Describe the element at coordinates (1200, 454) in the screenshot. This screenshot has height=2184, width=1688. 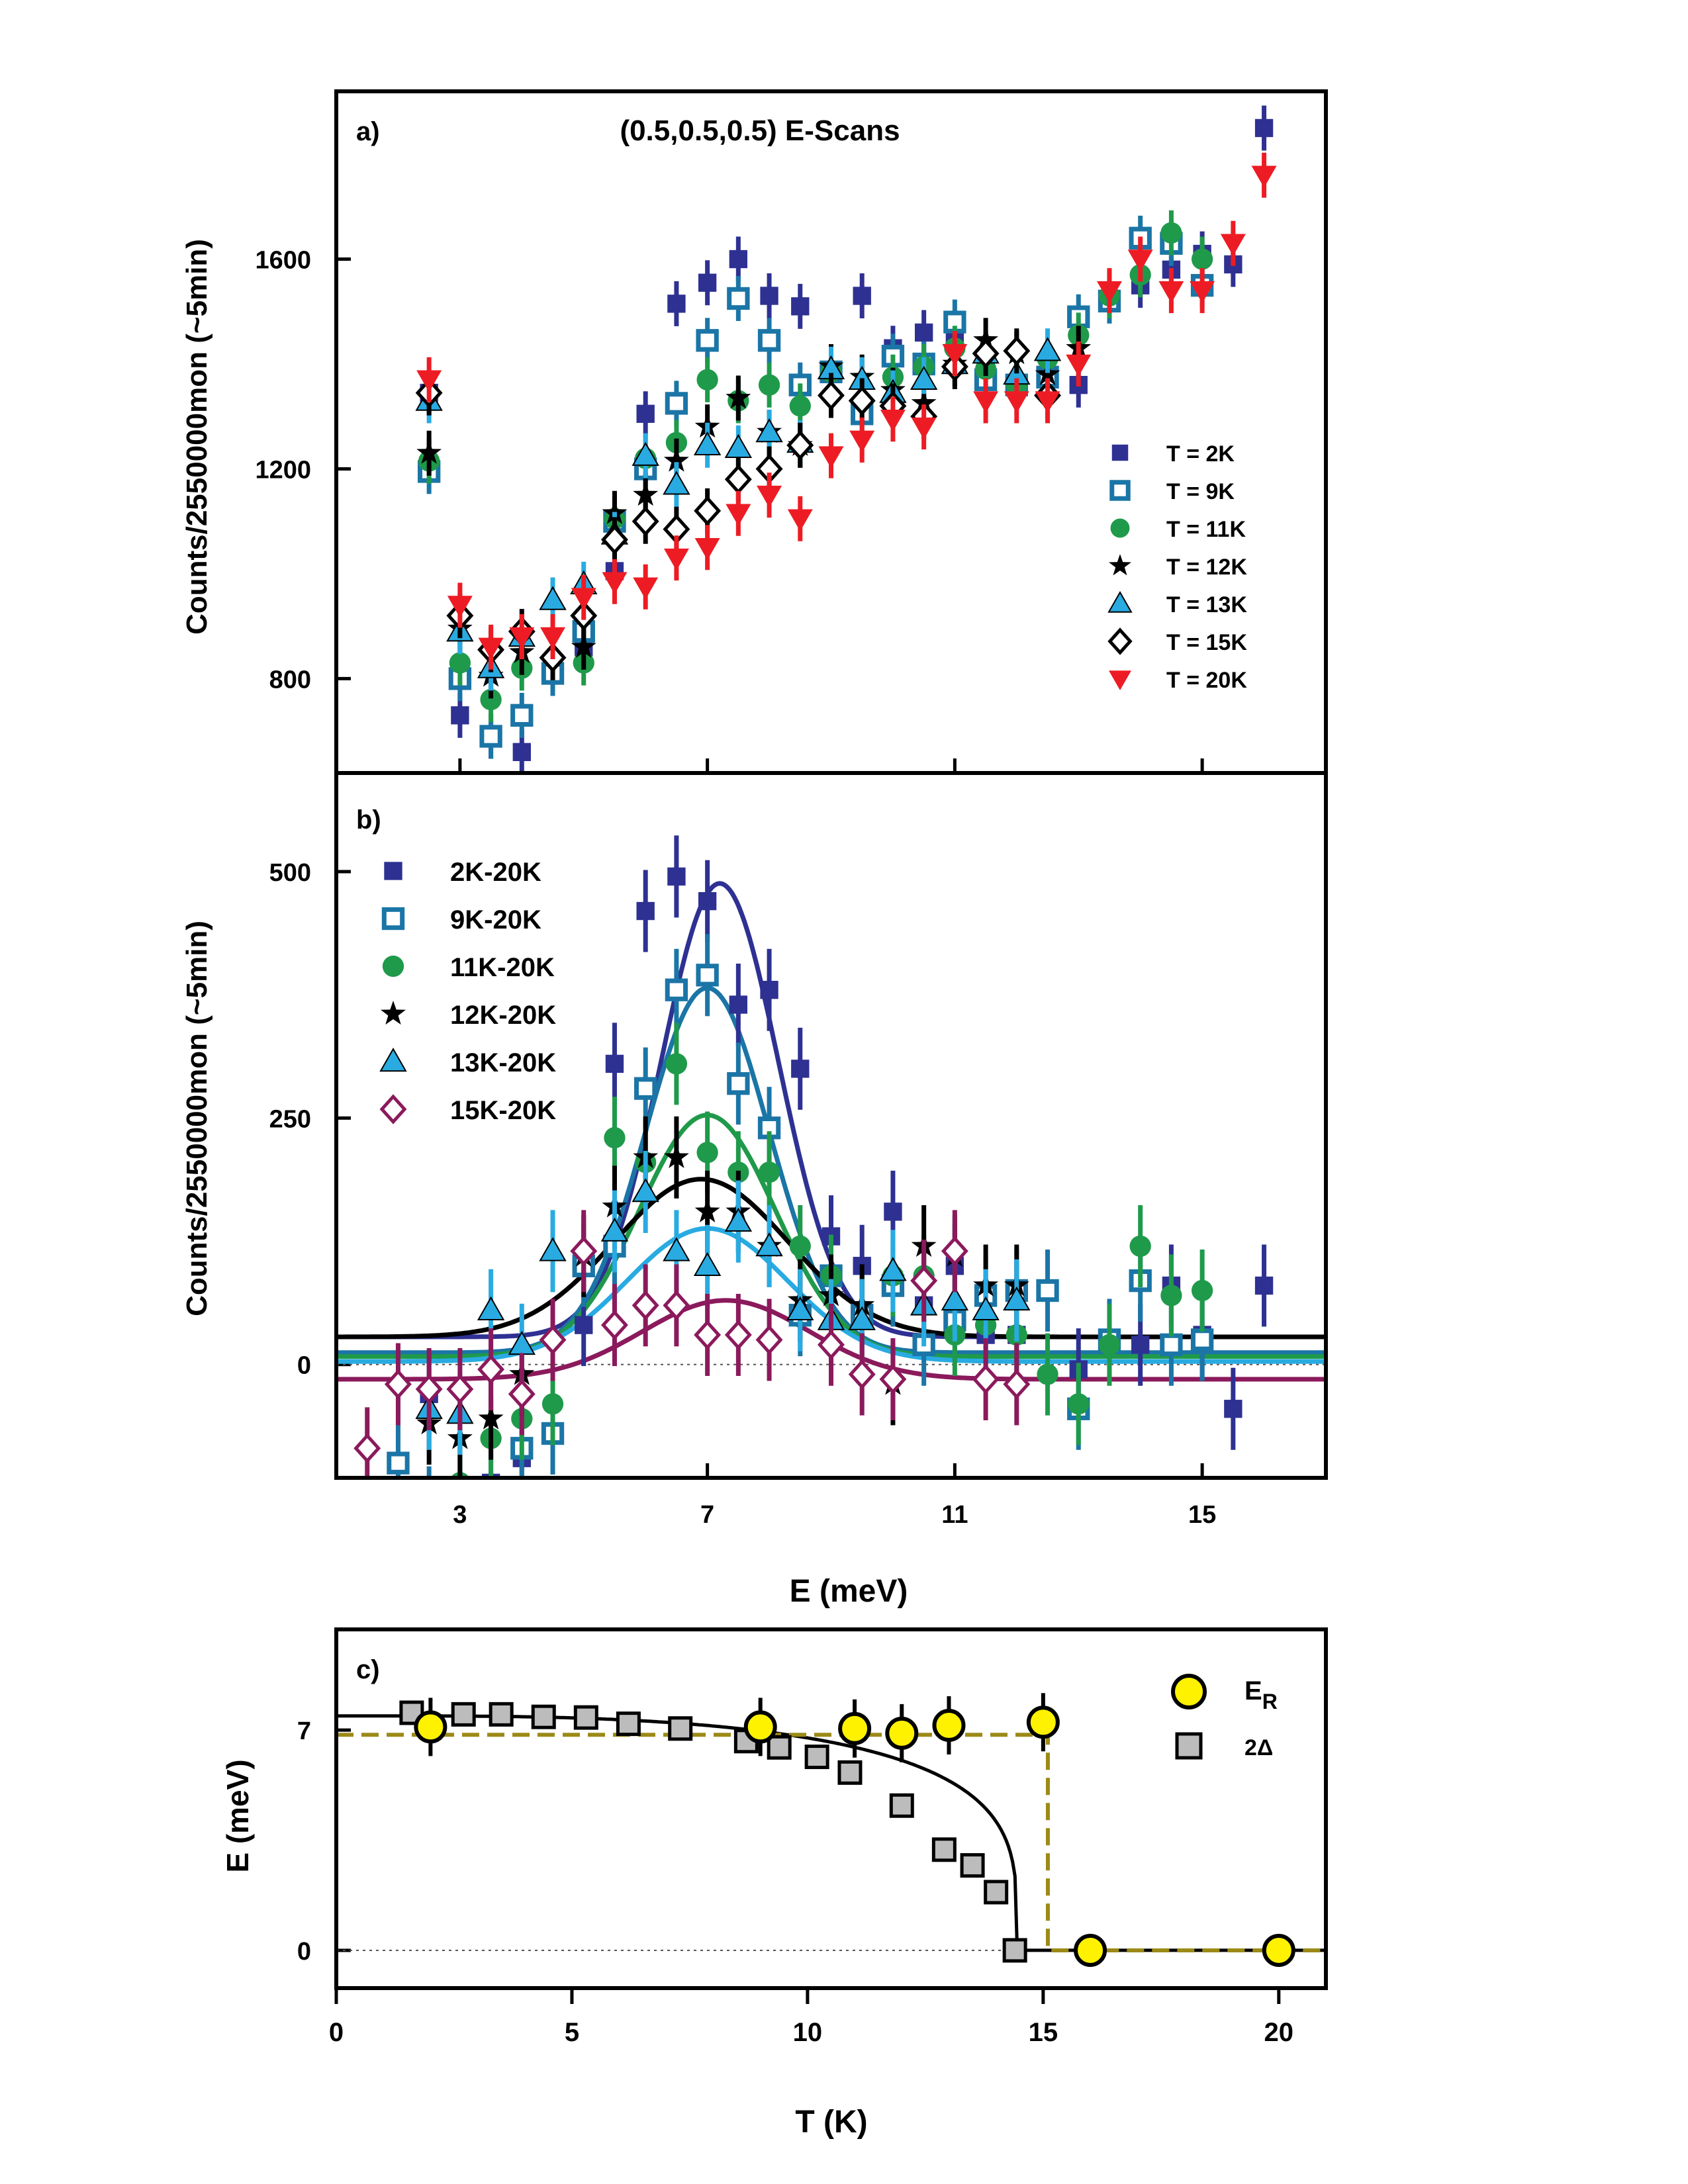
I see `legend-label: T = 2K` at that location.